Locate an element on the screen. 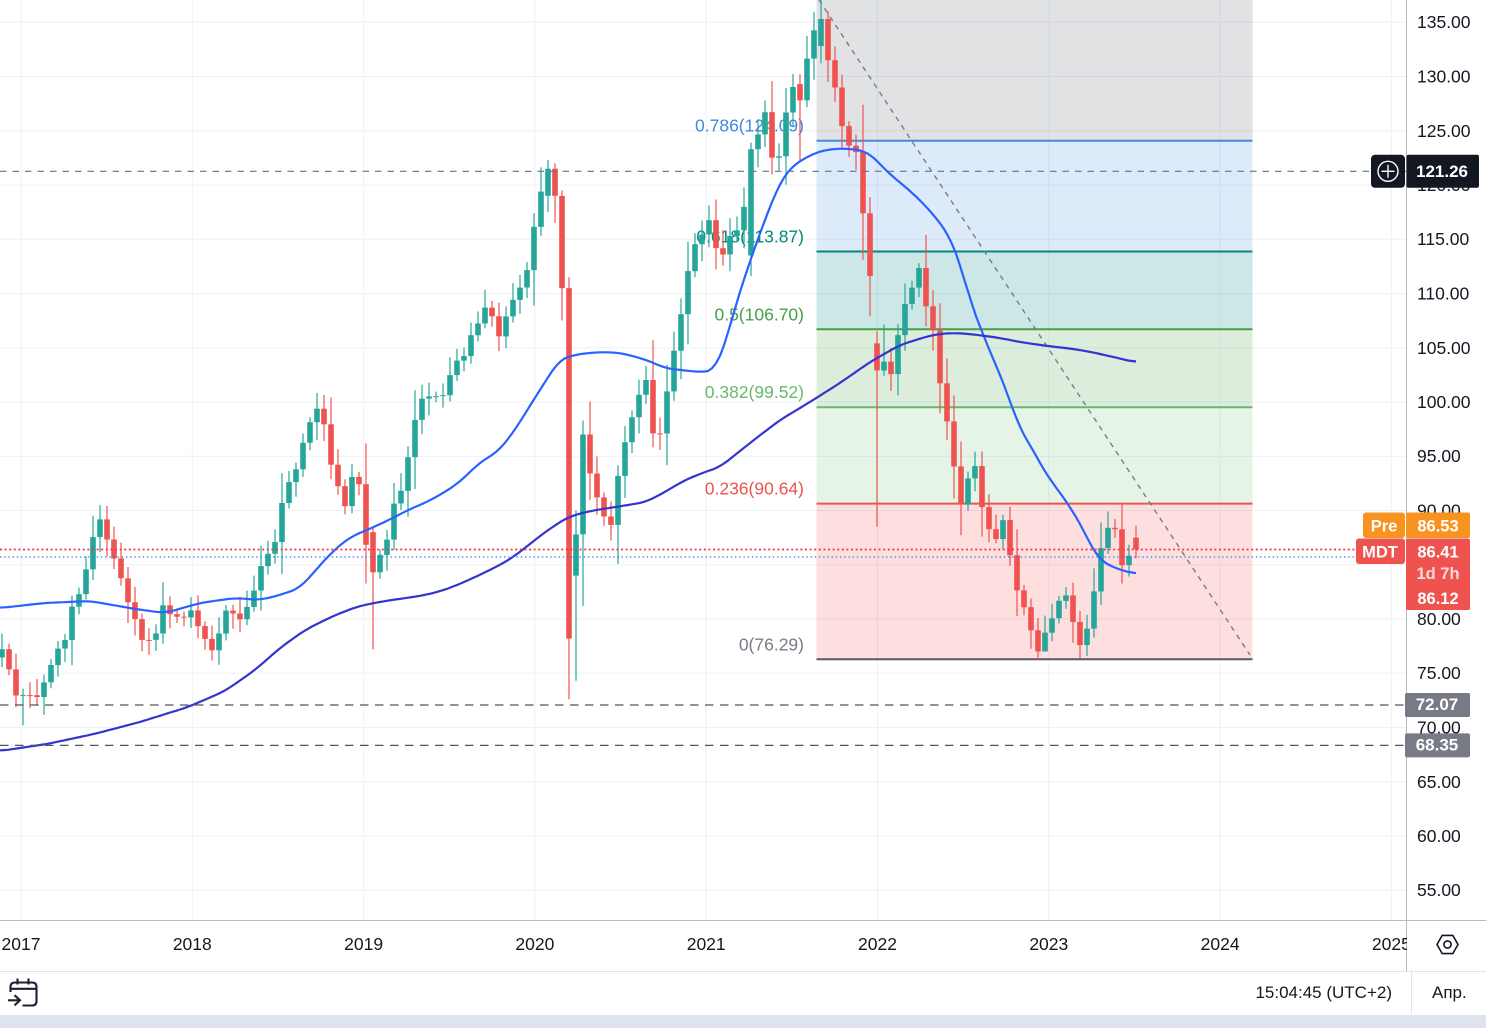  svg-text: Pre is located at coordinates (1384, 527).